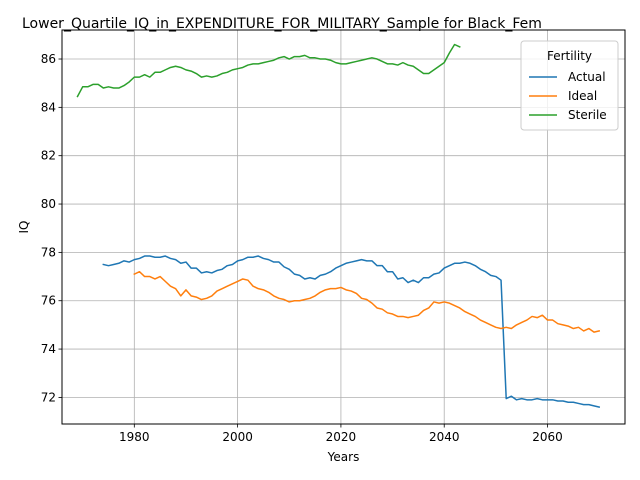 The height and width of the screenshot is (480, 640). What do you see at coordinates (582, 96) in the screenshot?
I see `legend-label-ideal: Ideal` at bounding box center [582, 96].